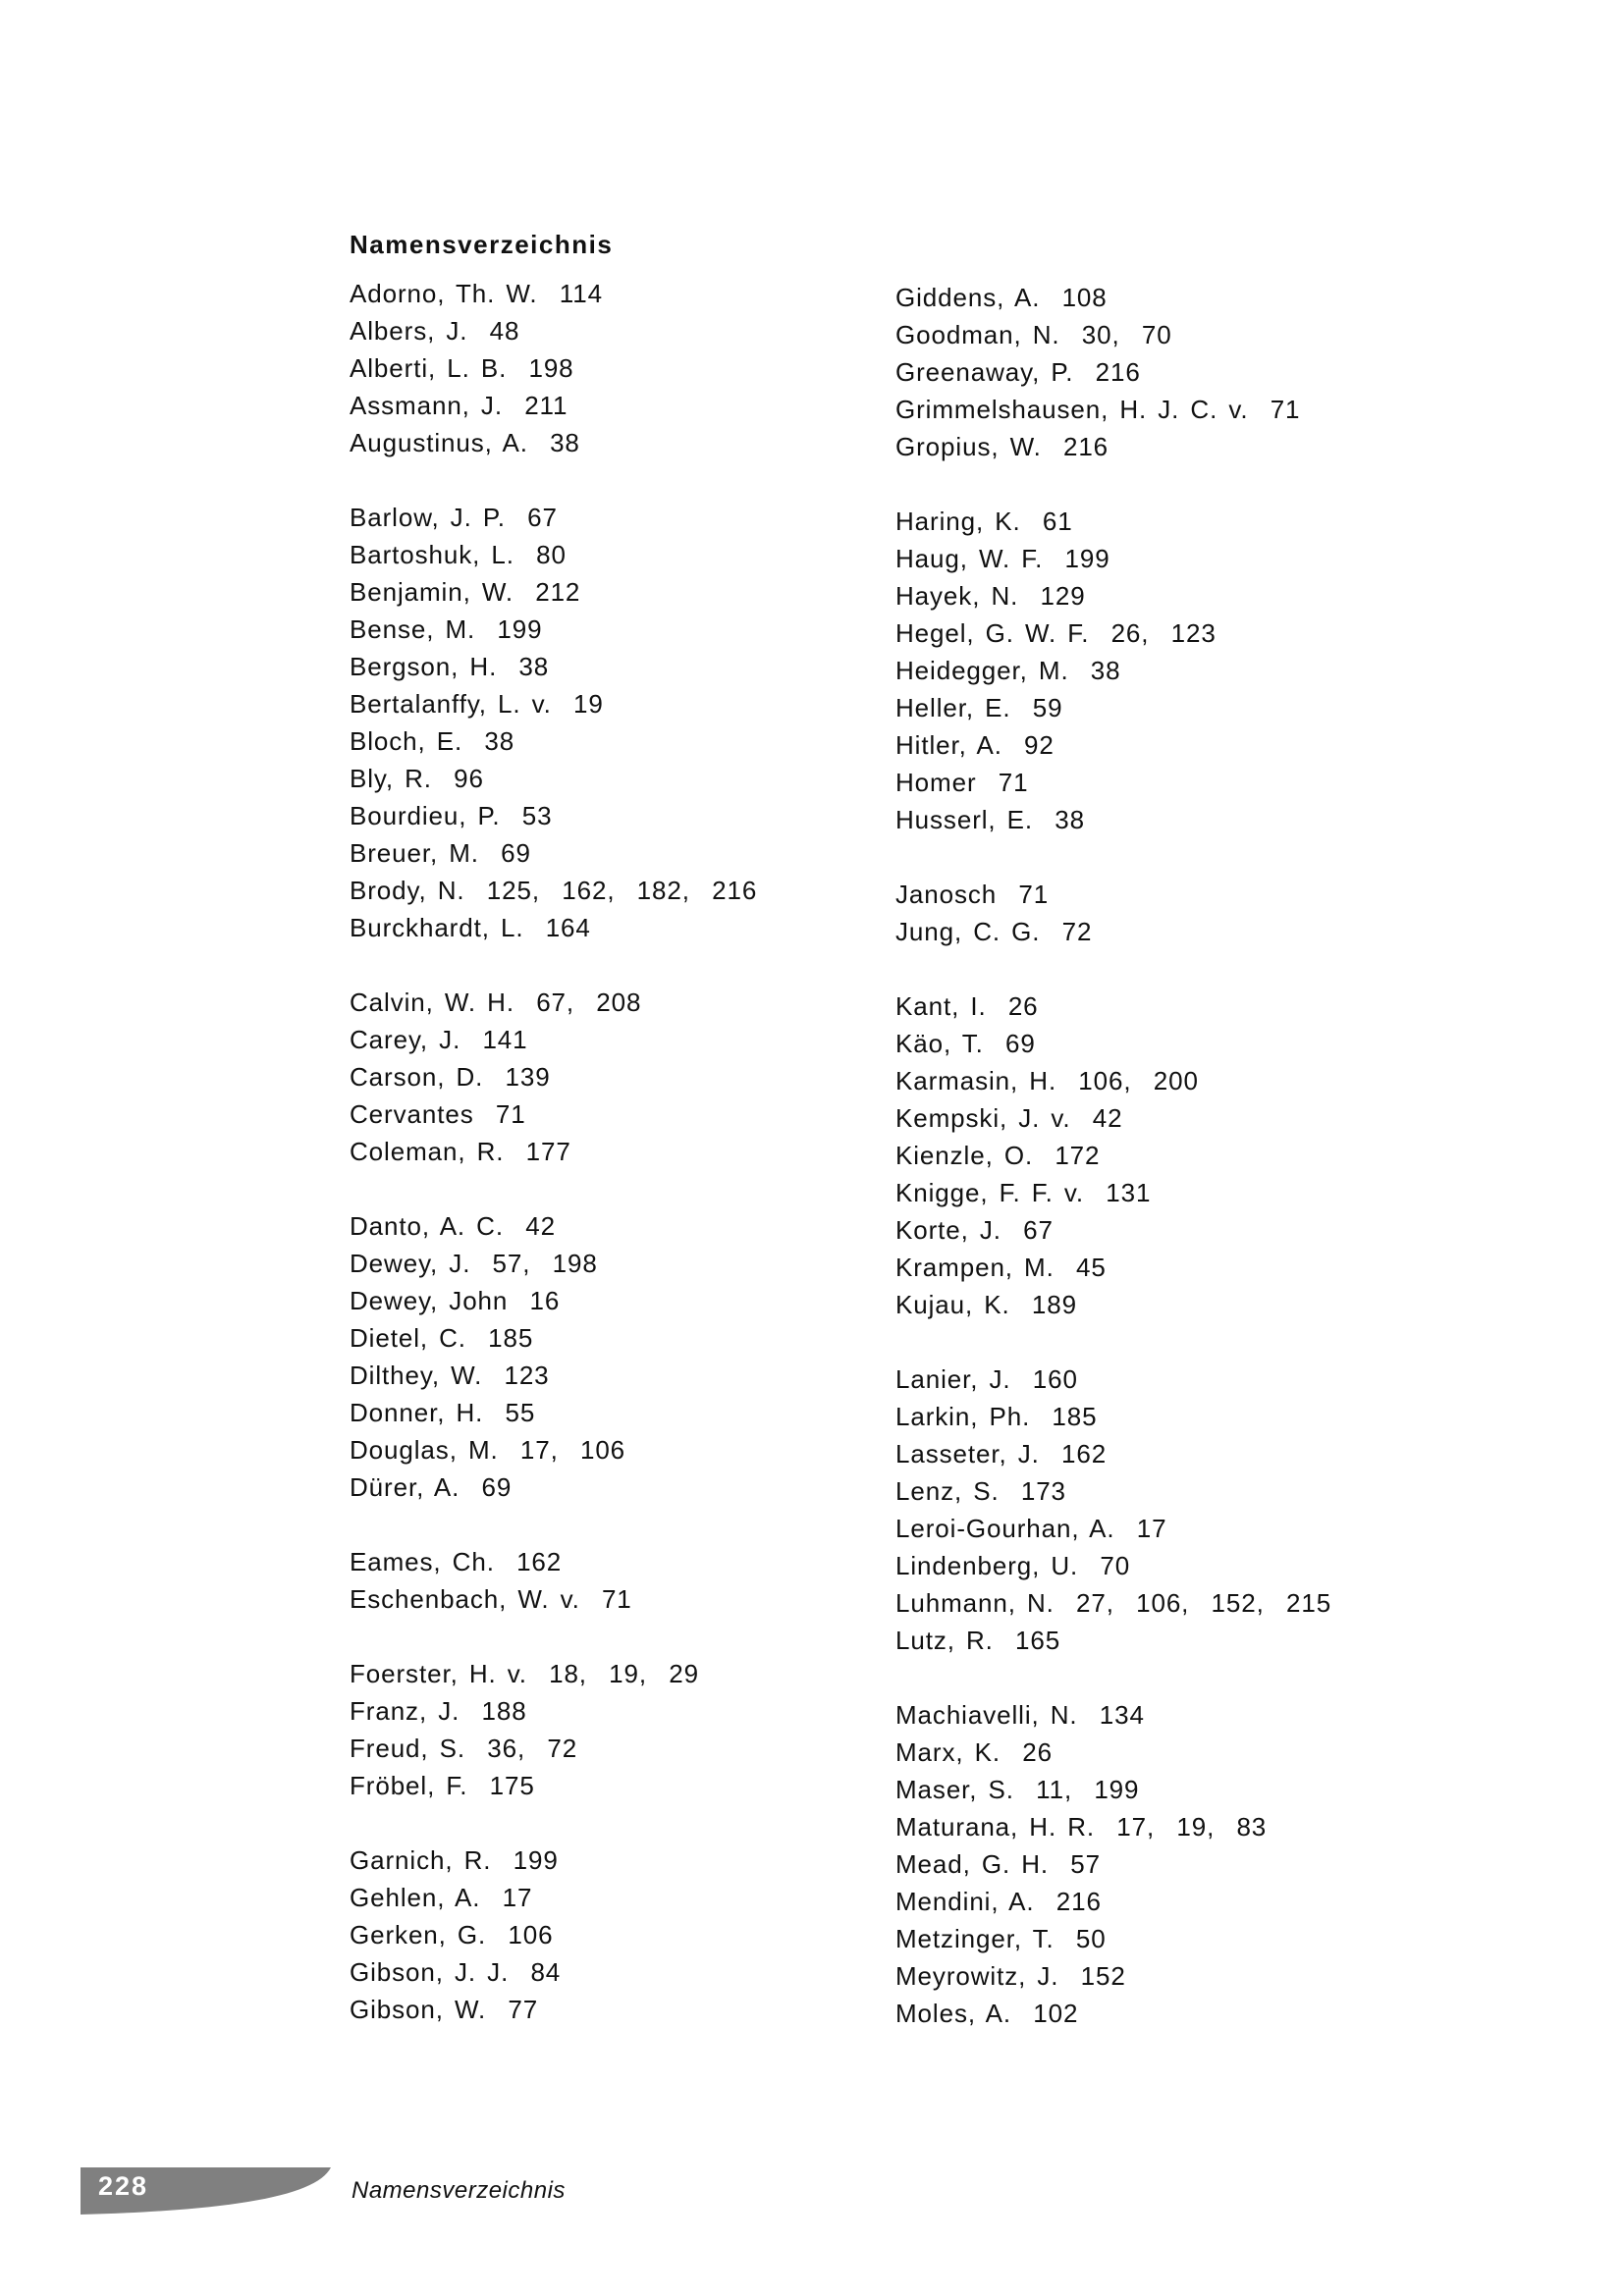 The height and width of the screenshot is (2296, 1623). What do you see at coordinates (459, 2191) in the screenshot?
I see `running-head: Namensverzeichnis` at bounding box center [459, 2191].